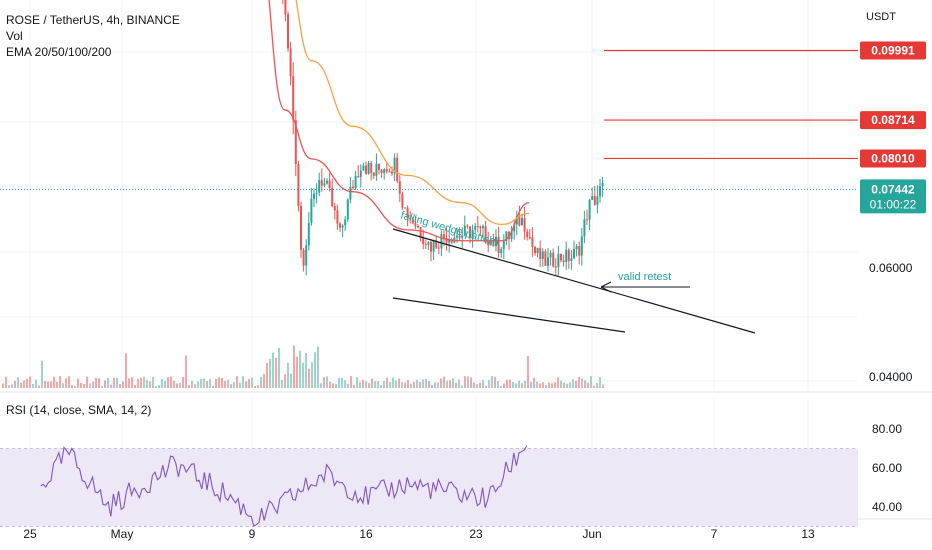  What do you see at coordinates (606, 287) in the screenshot?
I see `retest-arrowhead` at bounding box center [606, 287].